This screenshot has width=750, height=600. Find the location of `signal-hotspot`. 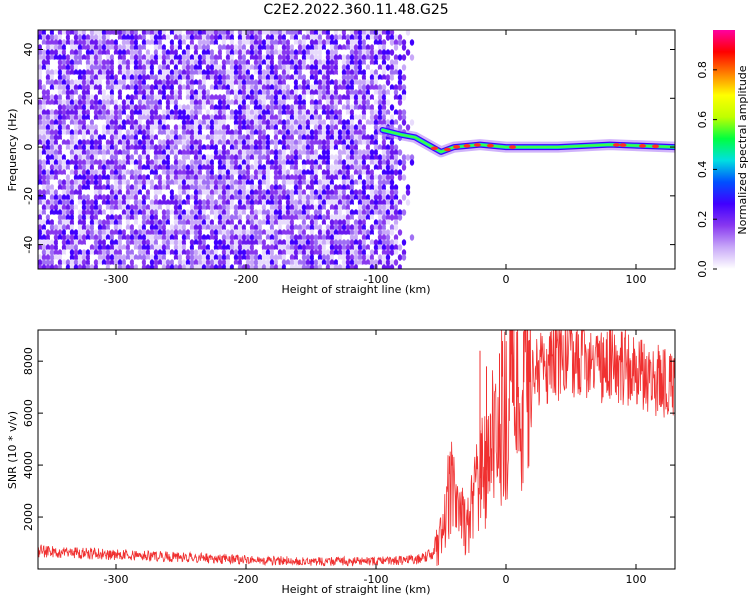

signal-hotspot is located at coordinates (477, 145).